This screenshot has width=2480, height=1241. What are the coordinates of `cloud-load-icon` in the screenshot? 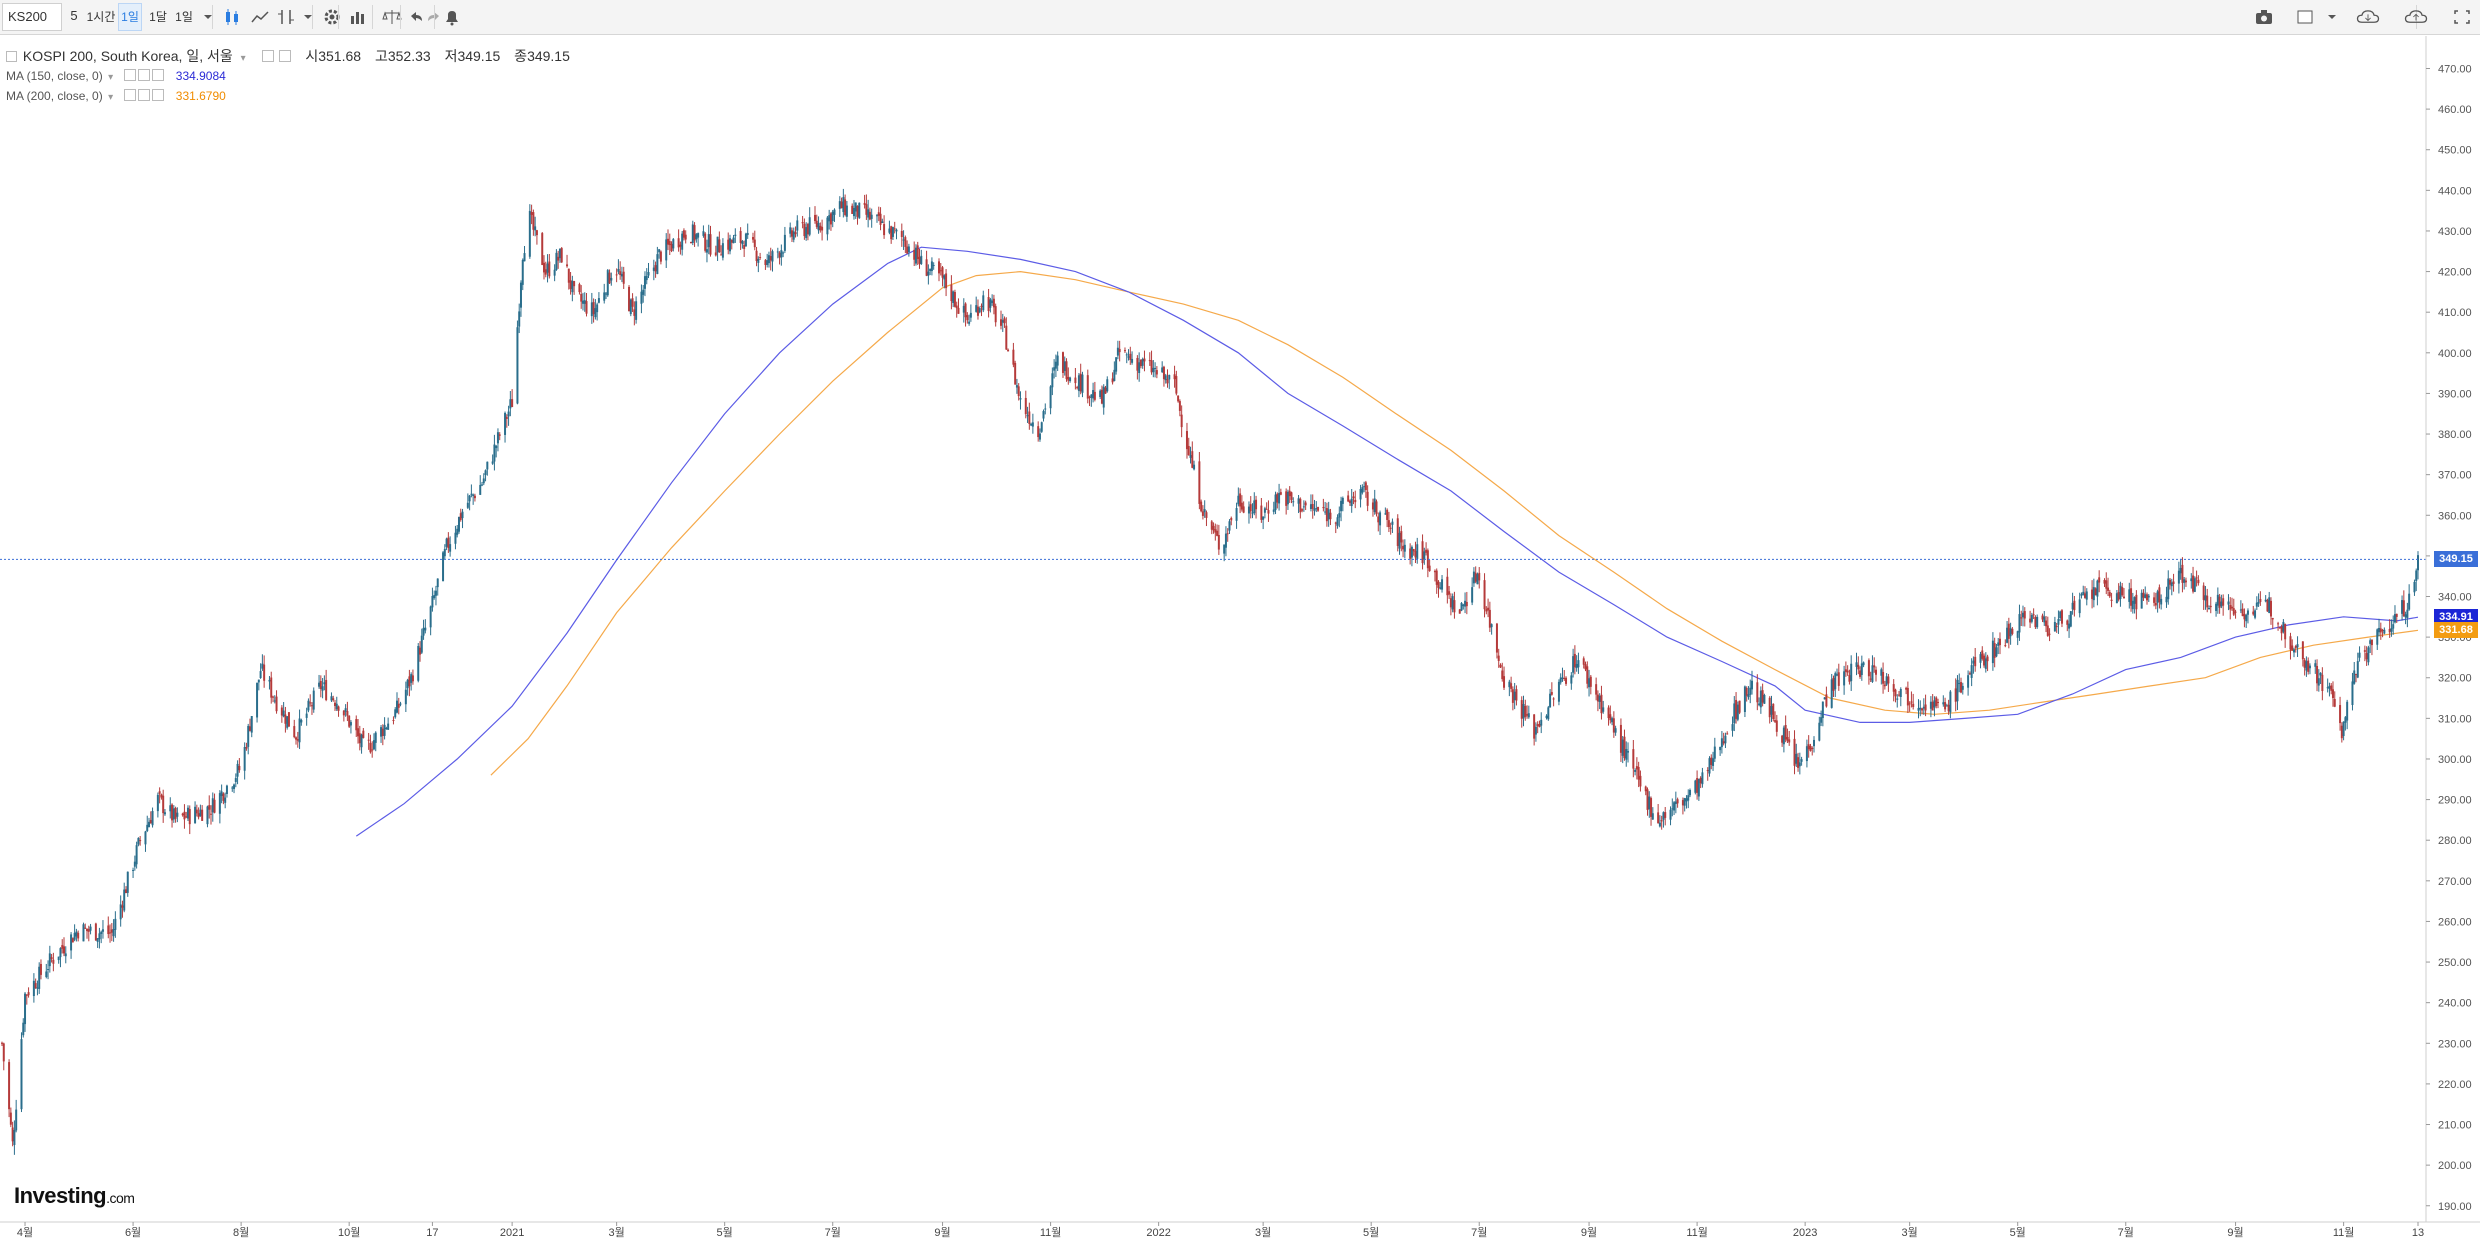 It's located at (2370, 17).